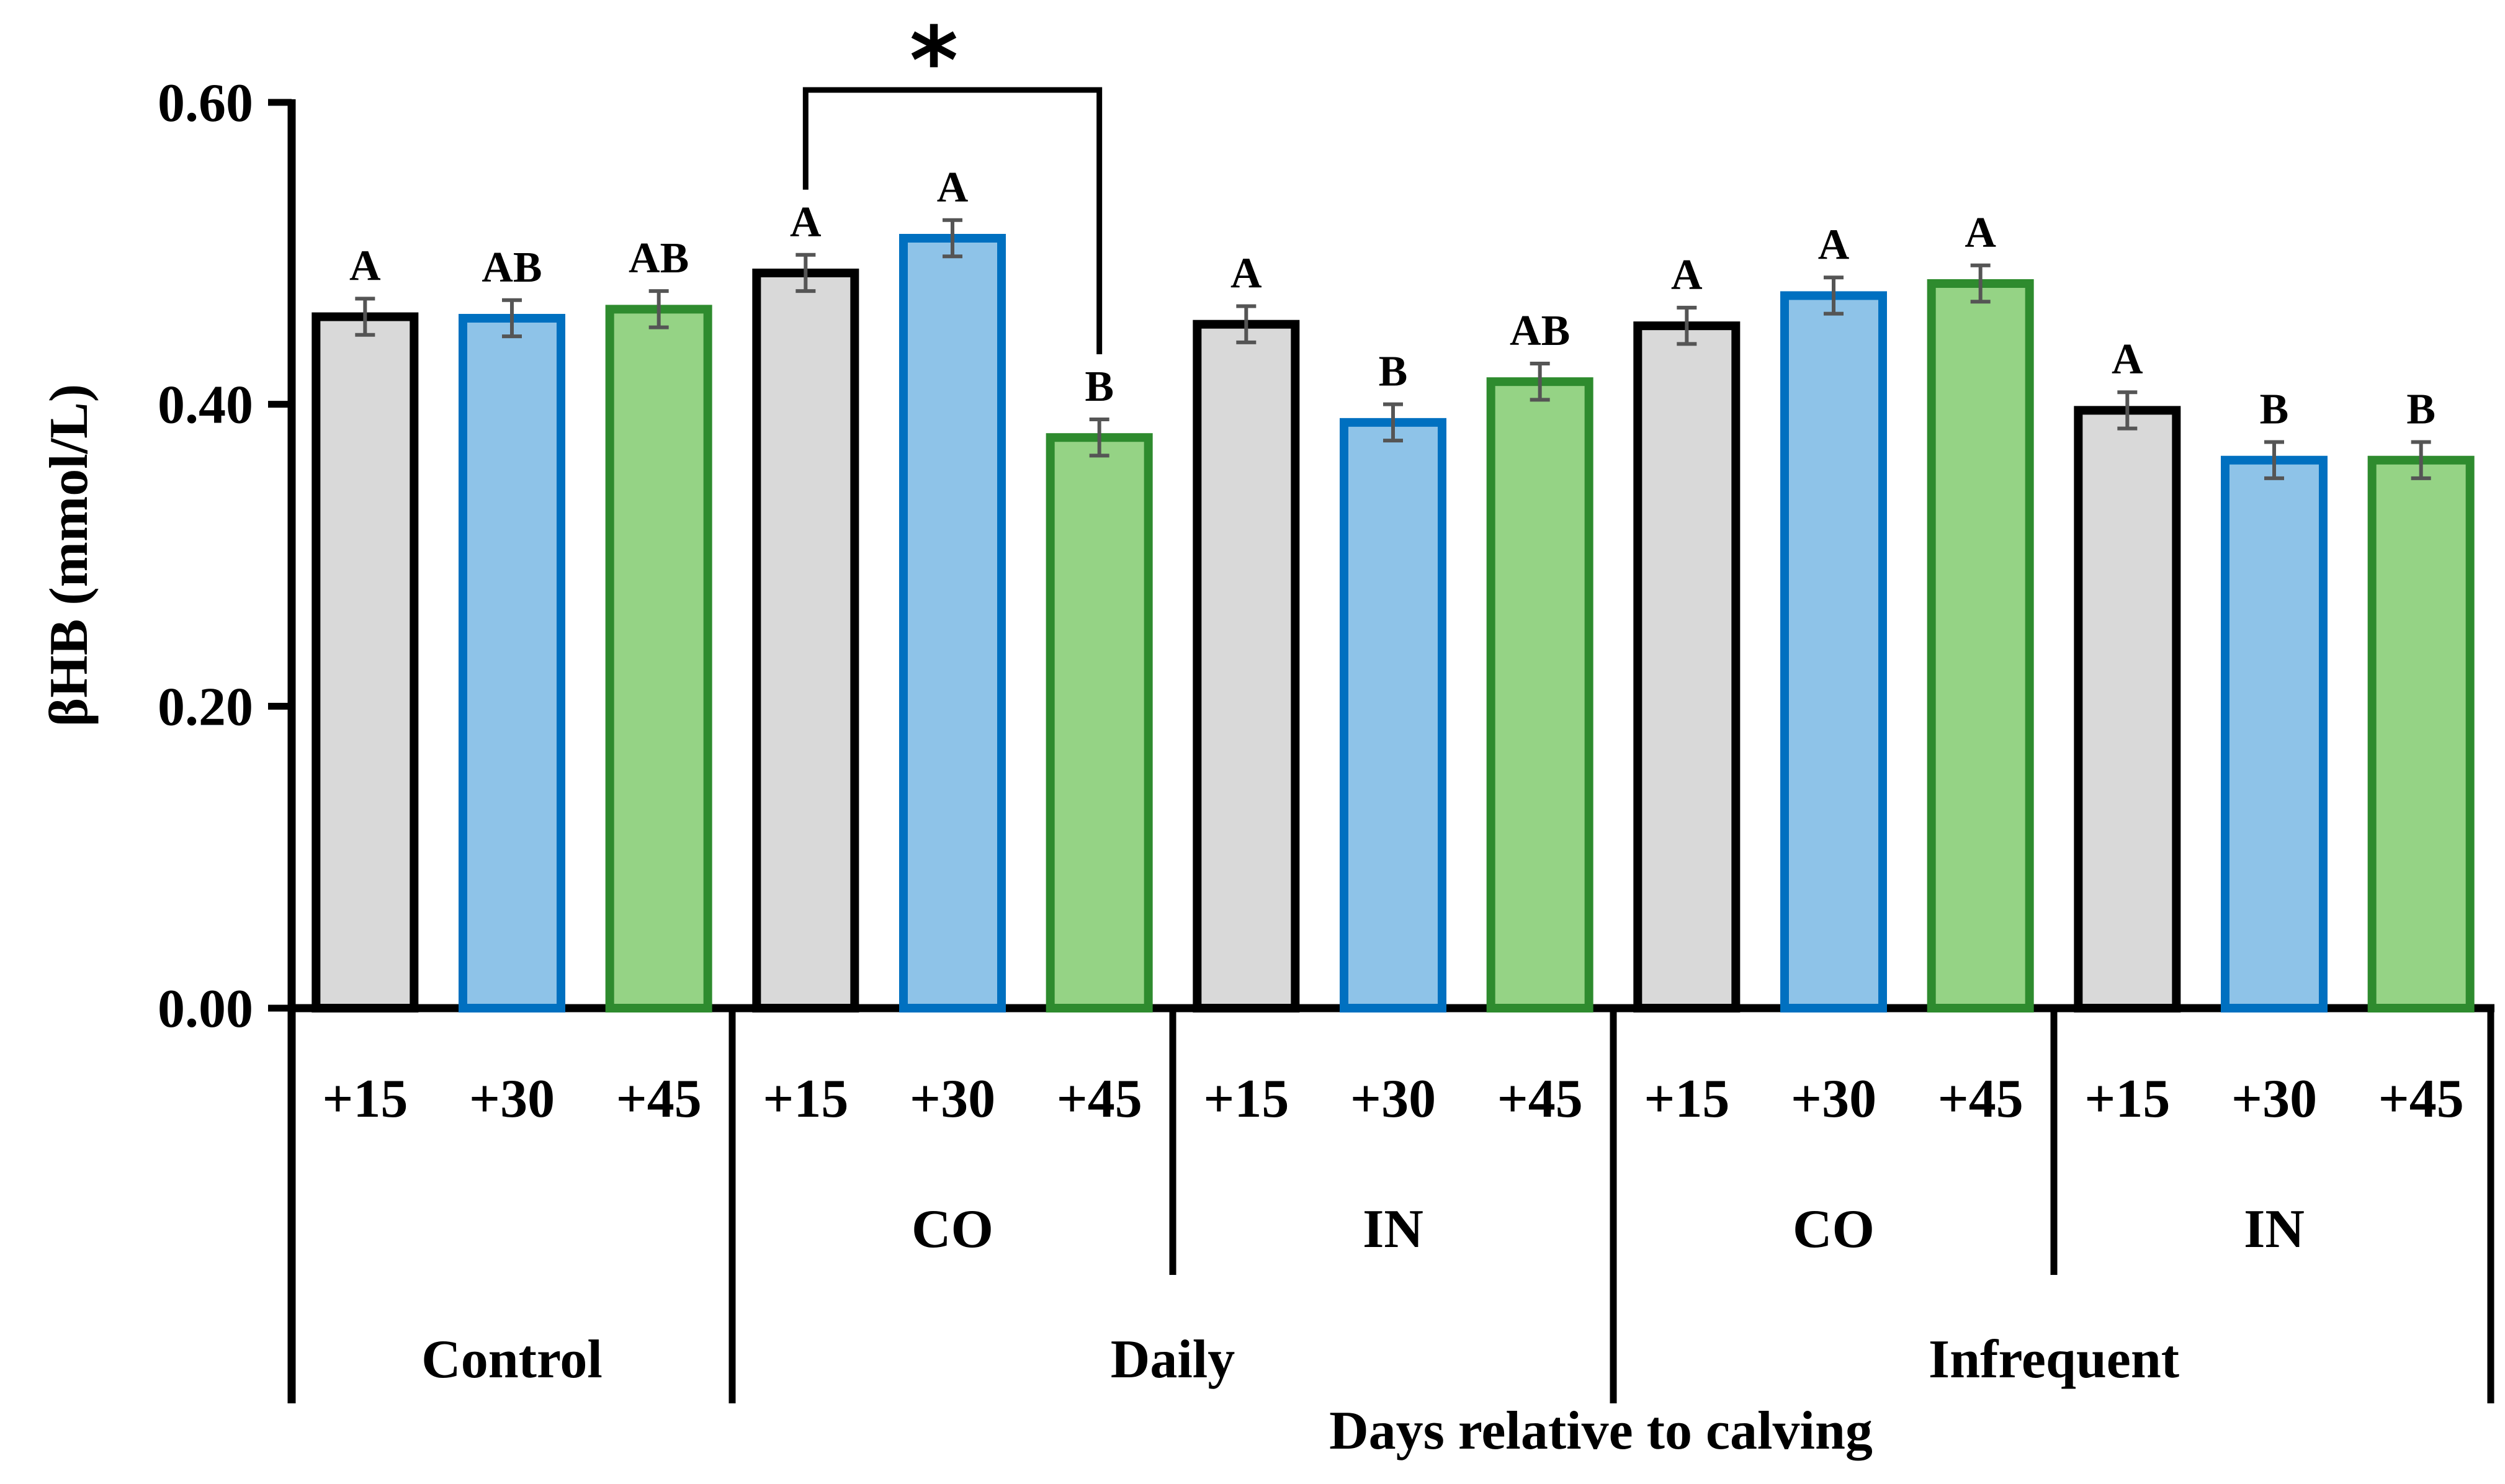 This screenshot has height=1484, width=2505. I want to click on significance-bracket, so click(952, 220).